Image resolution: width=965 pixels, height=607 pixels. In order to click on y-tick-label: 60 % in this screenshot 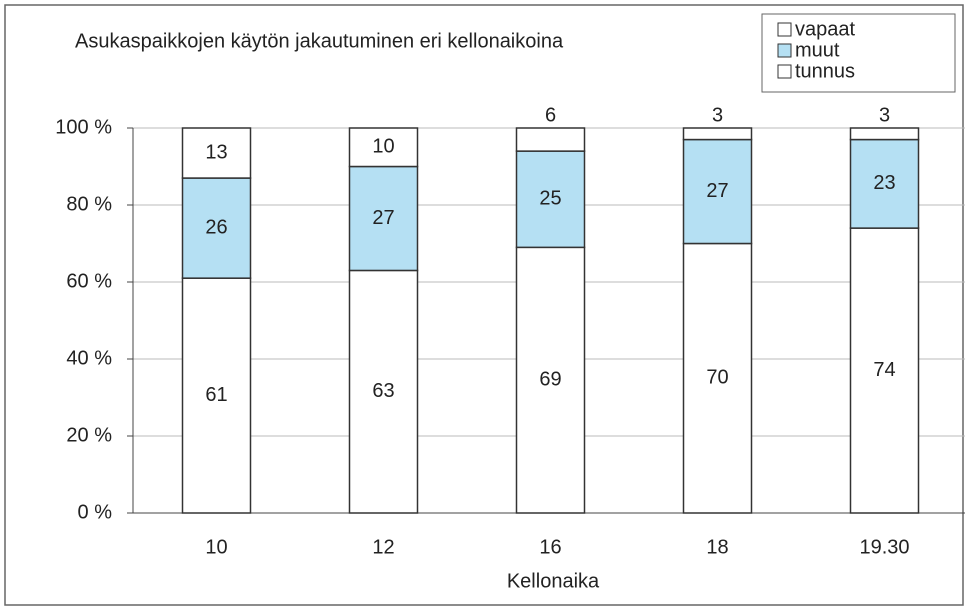, I will do `click(89, 281)`.